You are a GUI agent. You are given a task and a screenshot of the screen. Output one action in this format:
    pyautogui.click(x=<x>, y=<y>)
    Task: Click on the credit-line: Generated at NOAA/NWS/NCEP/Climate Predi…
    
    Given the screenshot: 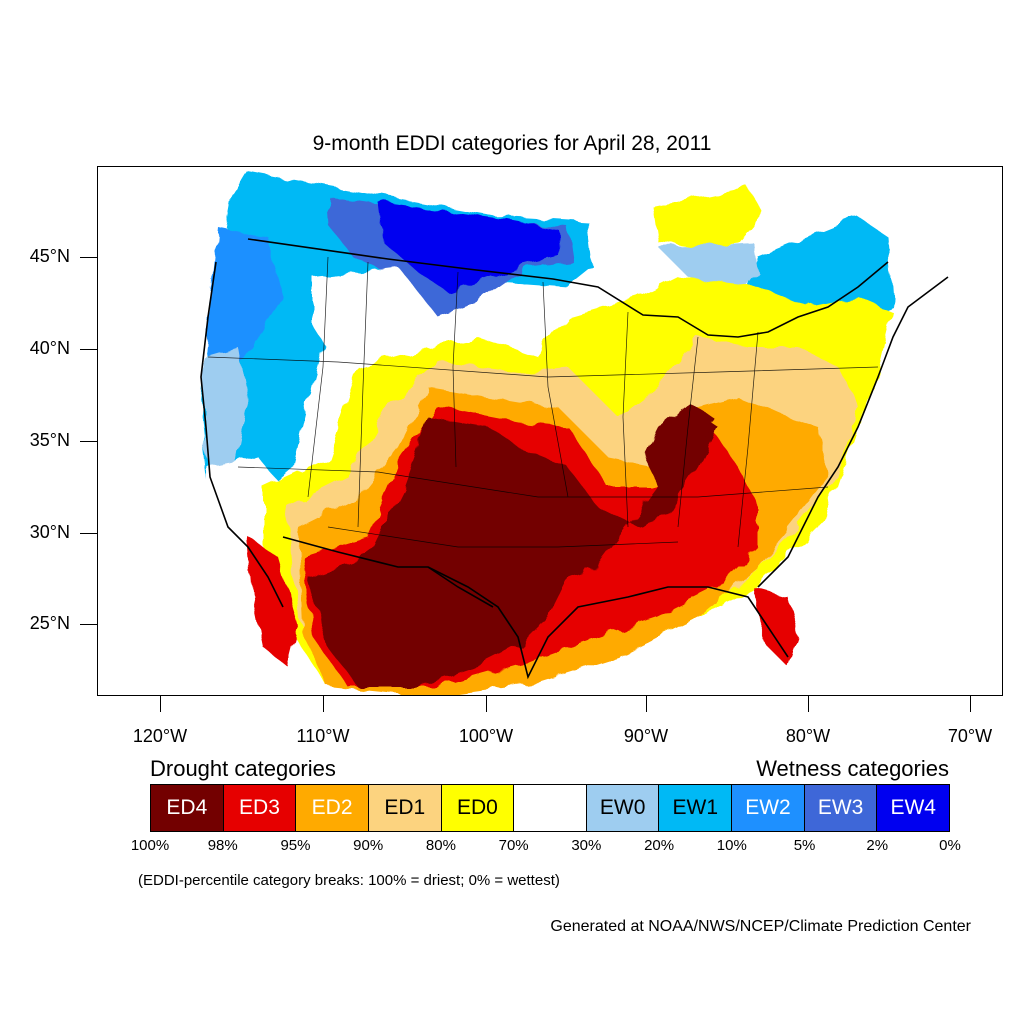 What is the action you would take?
    pyautogui.click(x=760, y=926)
    